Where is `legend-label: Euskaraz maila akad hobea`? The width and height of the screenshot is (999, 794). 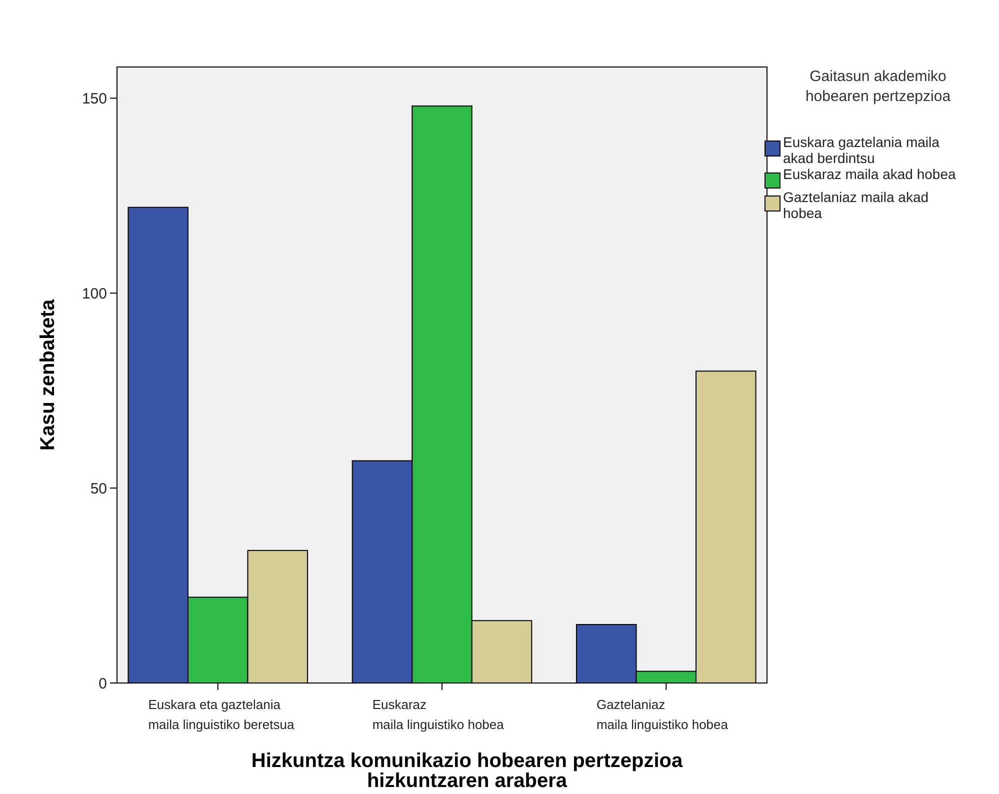
legend-label: Euskaraz maila akad hobea is located at coordinates (869, 174).